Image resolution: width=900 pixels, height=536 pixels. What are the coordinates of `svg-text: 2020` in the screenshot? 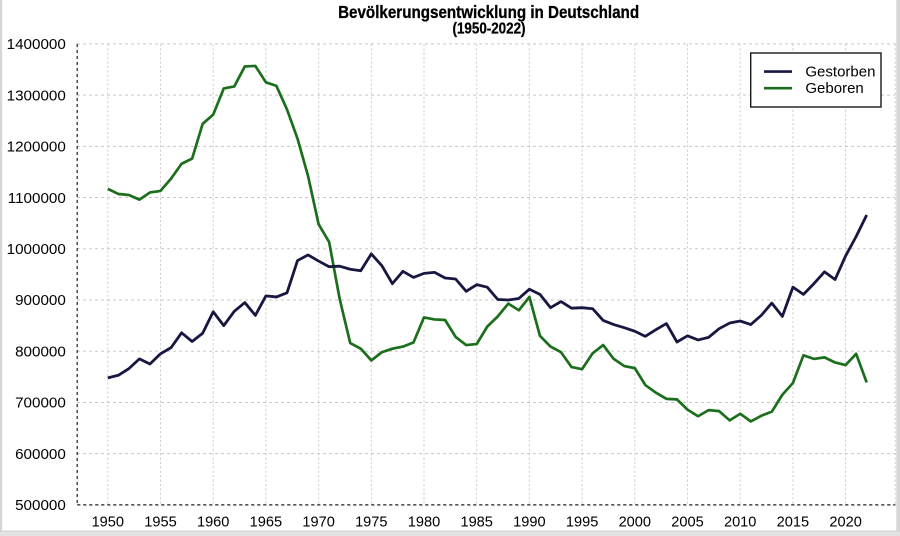 It's located at (845, 523).